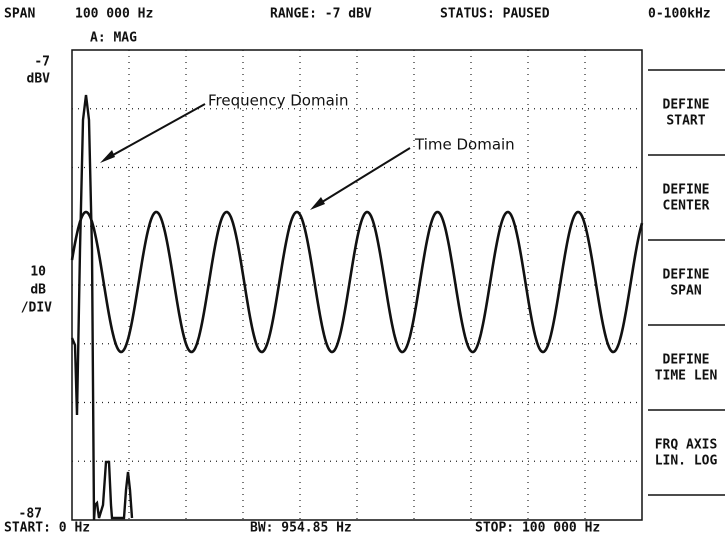 This screenshot has width=725, height=536. Describe the element at coordinates (42, 62) in the screenshot. I see `scale-top: -7` at that location.